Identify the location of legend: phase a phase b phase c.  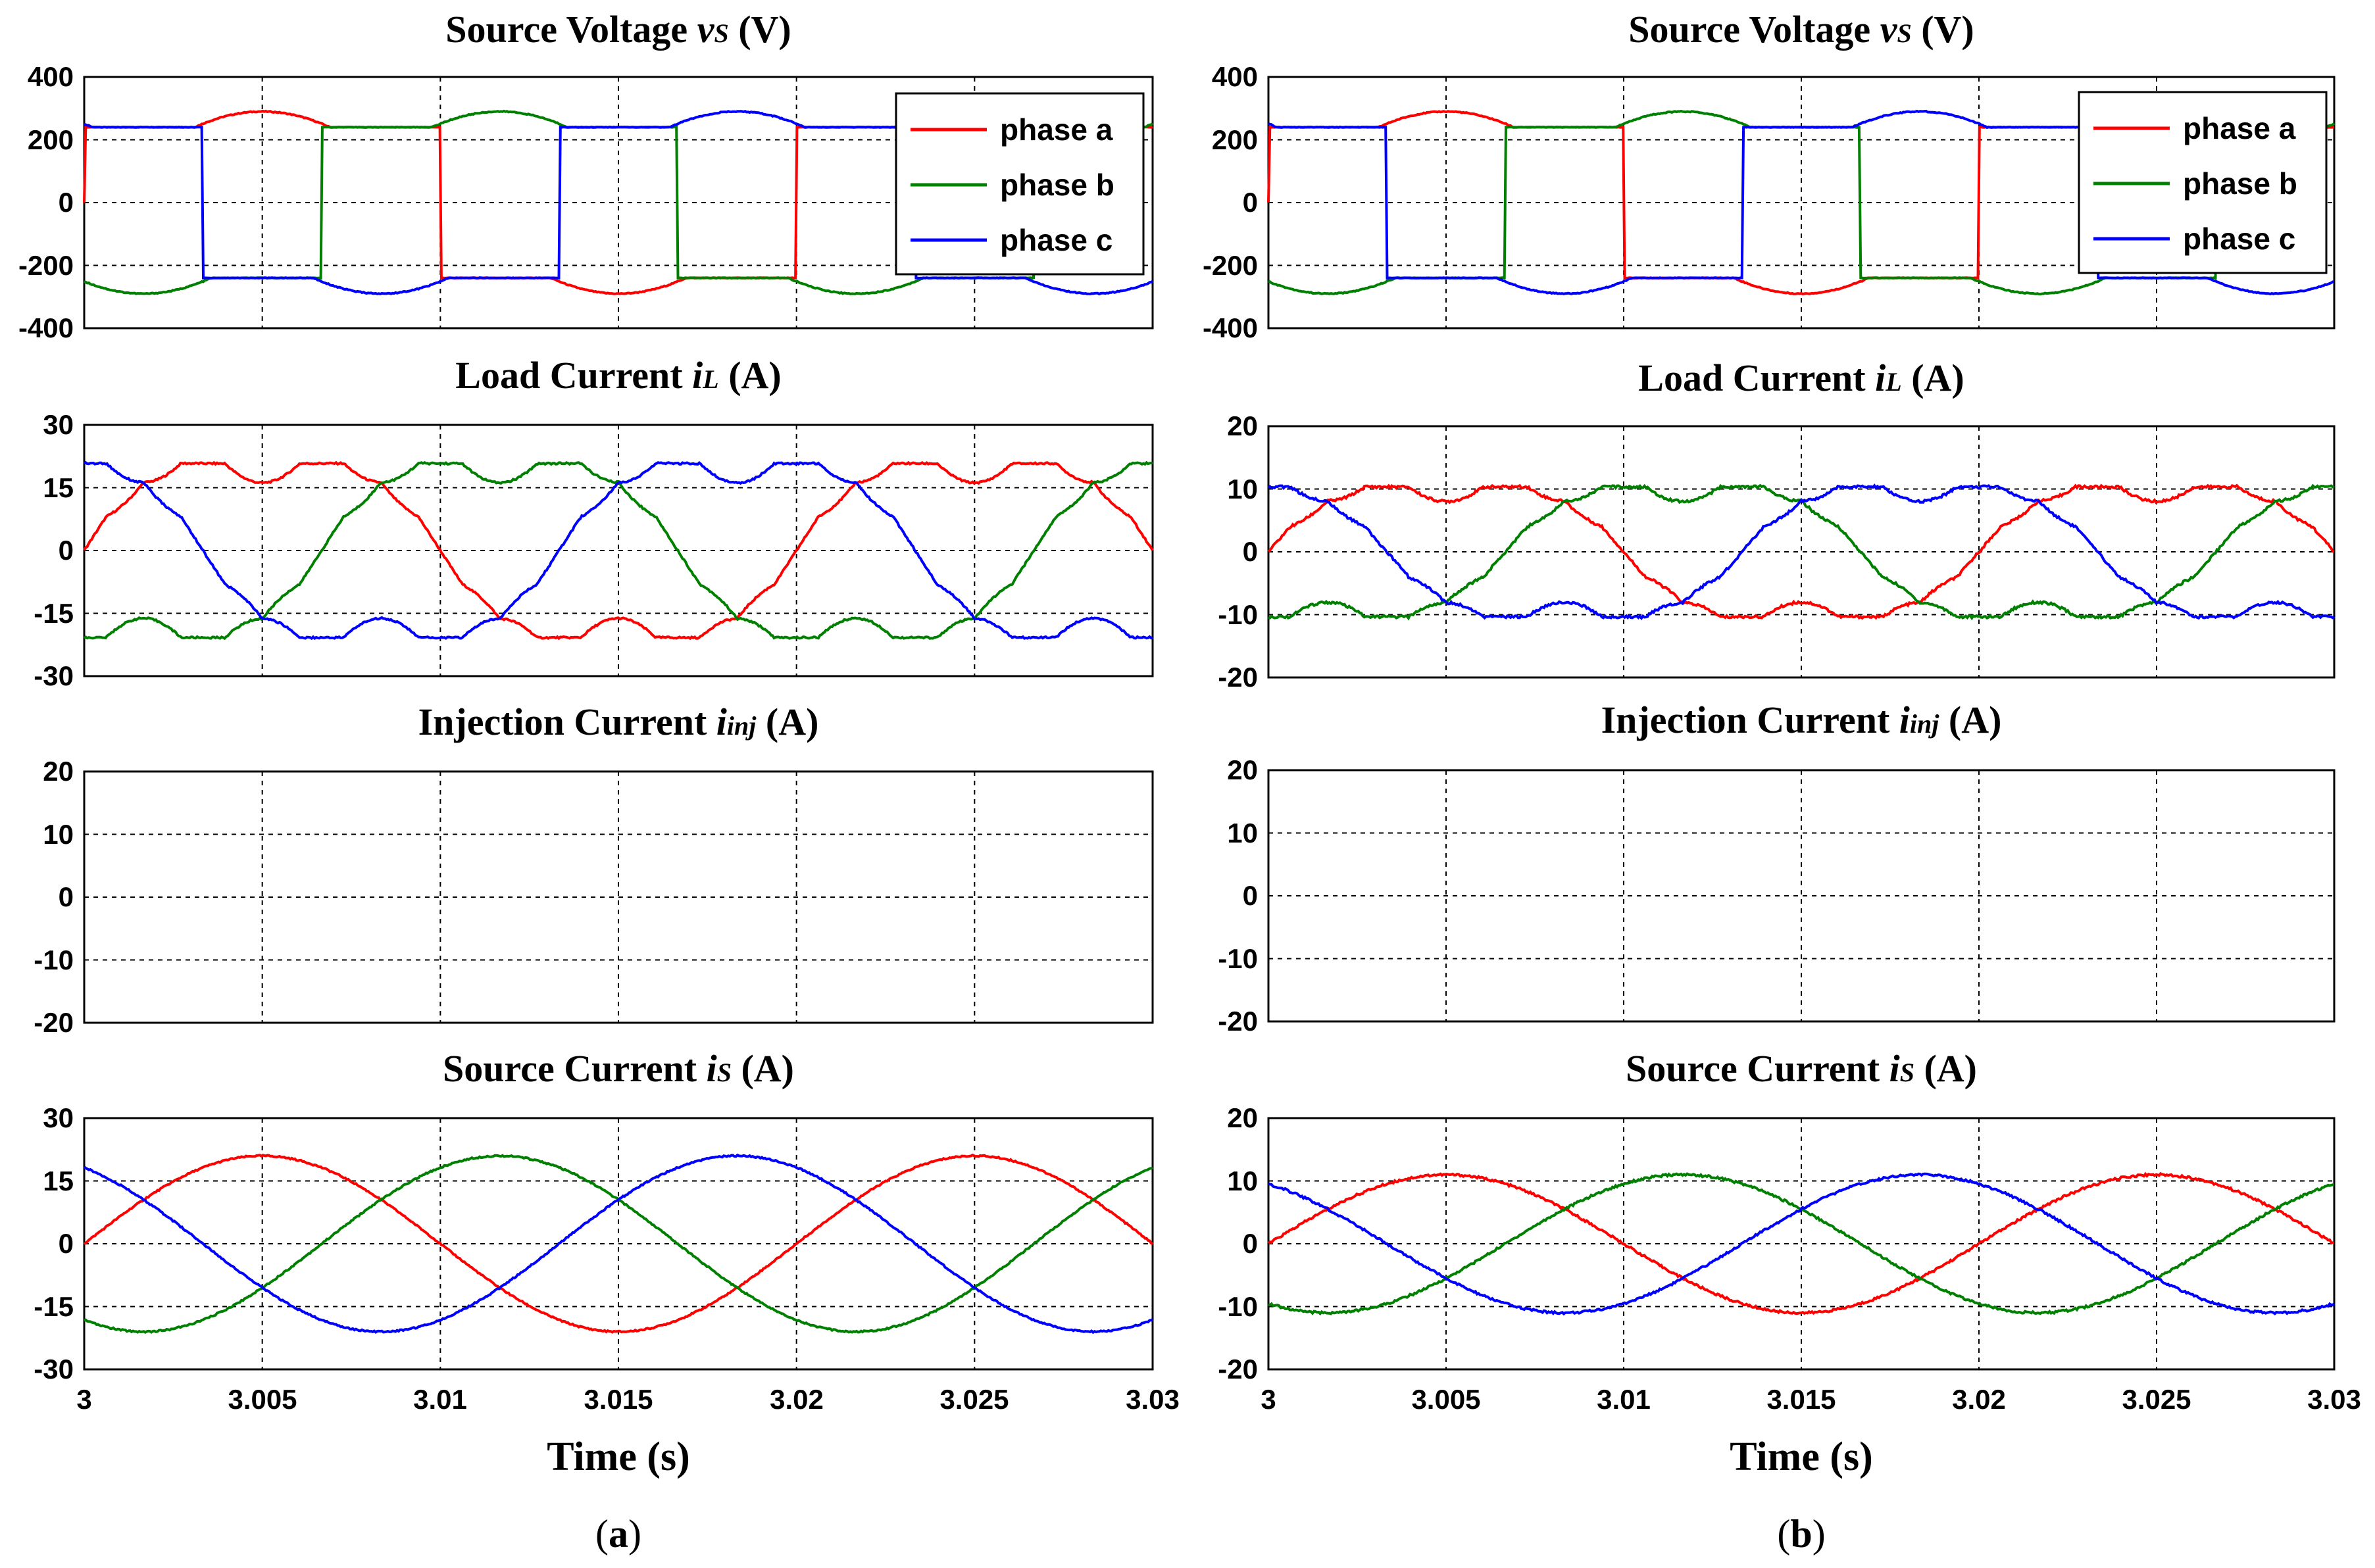
(2203, 183).